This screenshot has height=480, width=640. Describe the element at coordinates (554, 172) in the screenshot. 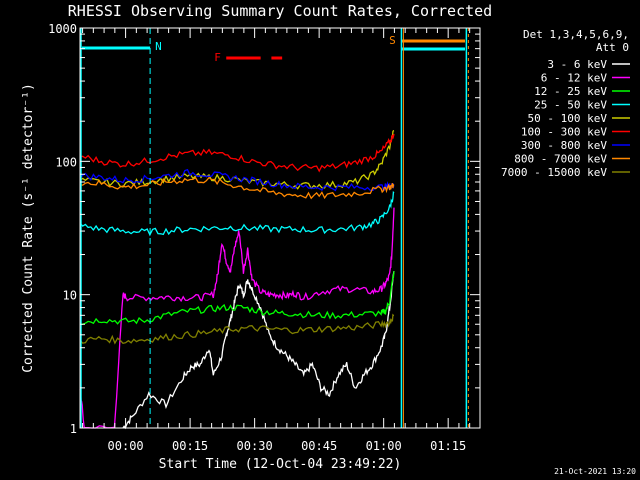

I see `legend-label-8: 7000 - 15000 keV` at that location.